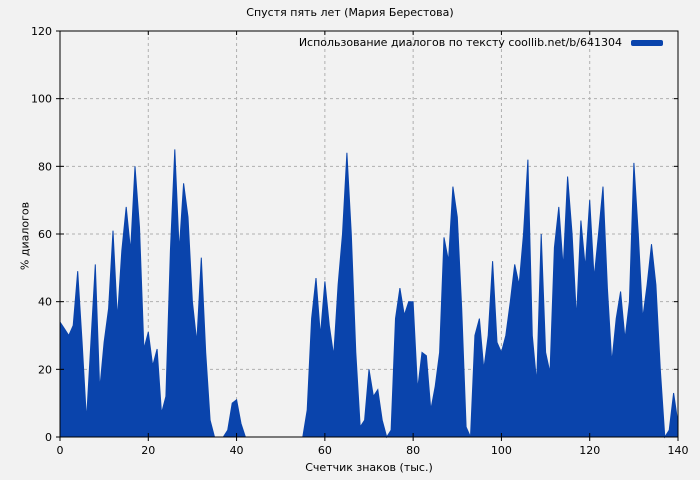  What do you see at coordinates (45, 302) in the screenshot?
I see `y-tick-label: 40` at bounding box center [45, 302].